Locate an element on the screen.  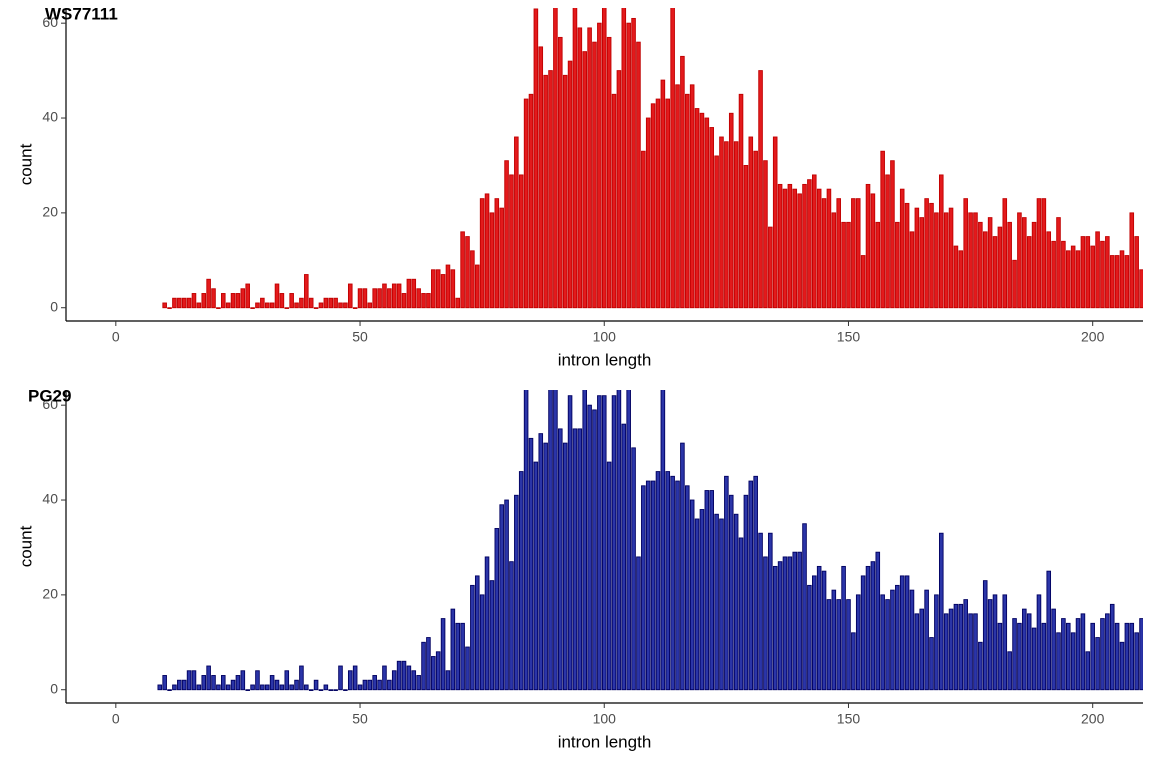
x-tick-label: 100 is located at coordinates (605, 337).